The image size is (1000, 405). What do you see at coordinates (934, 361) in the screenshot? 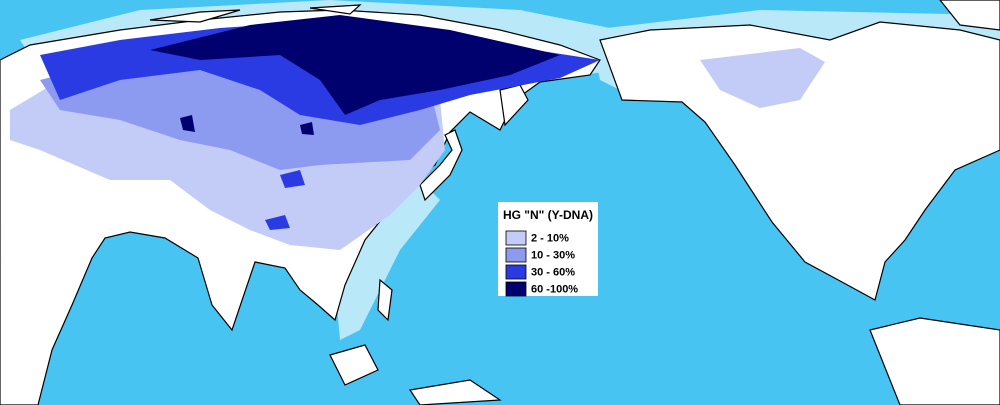
I see `south-america` at bounding box center [934, 361].